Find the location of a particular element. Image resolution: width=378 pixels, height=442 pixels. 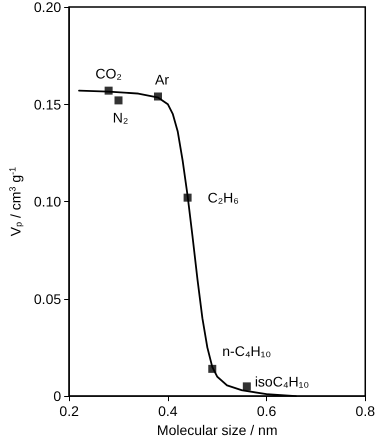

y-axis-title: Vp / cm3 g-1 is located at coordinates (16, 201).